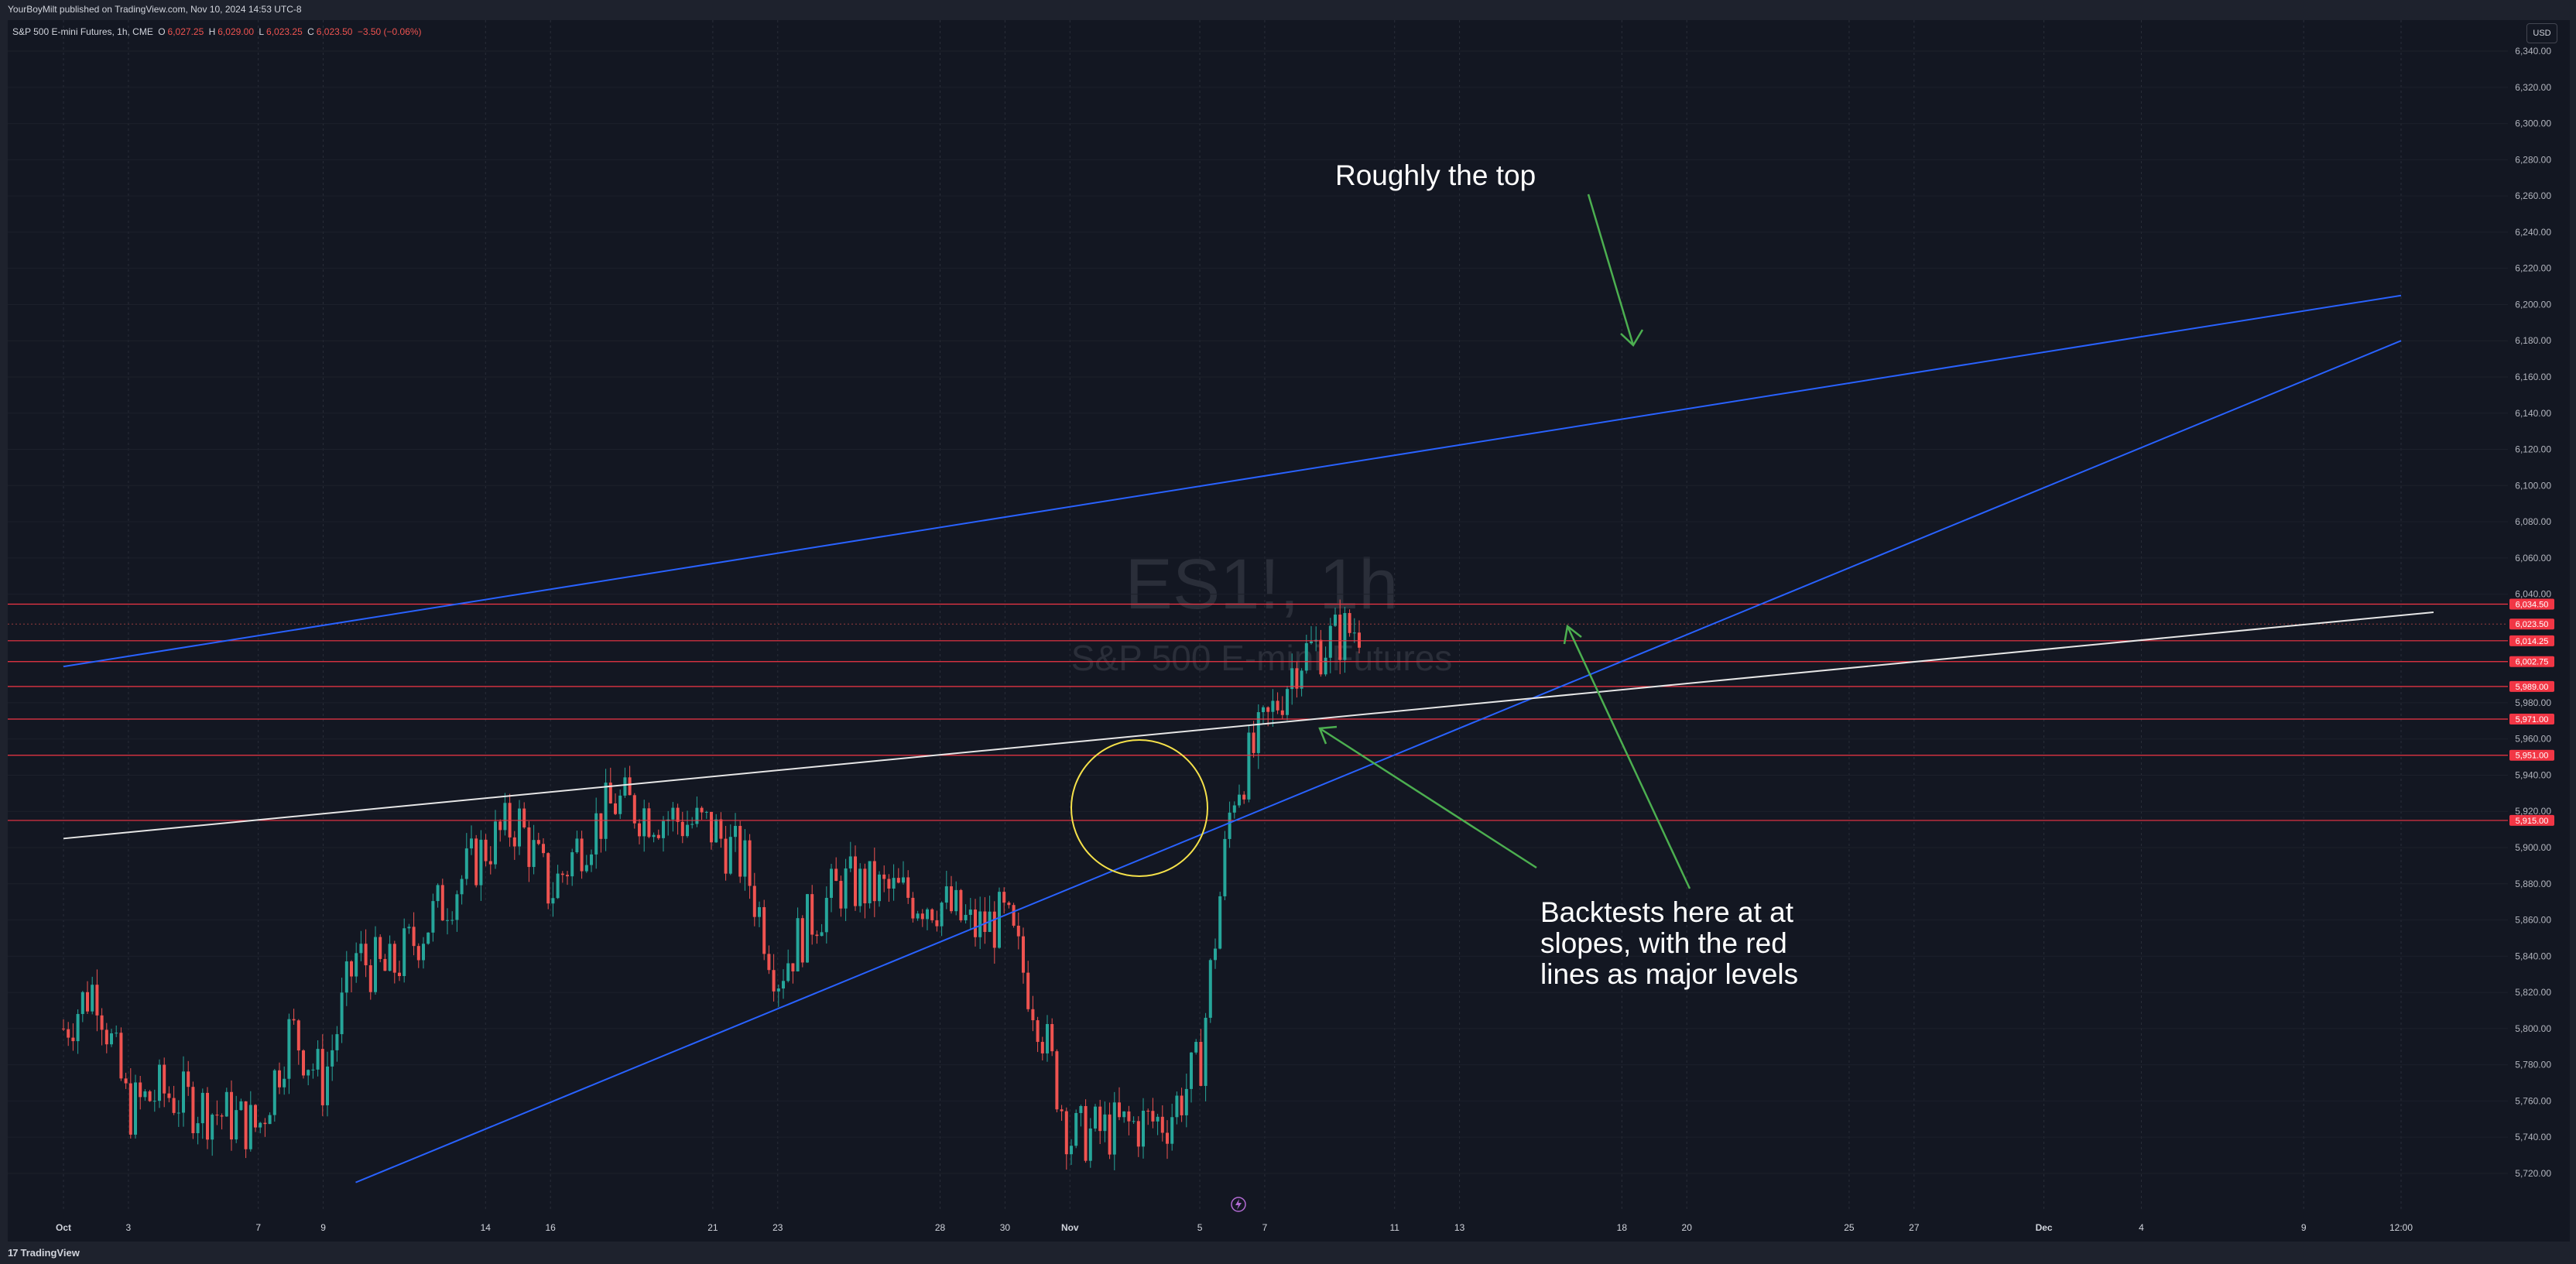 This screenshot has width=2576, height=1264. Describe the element at coordinates (44, 1253) in the screenshot. I see `tradingview-logo: 17 TradingView` at that location.